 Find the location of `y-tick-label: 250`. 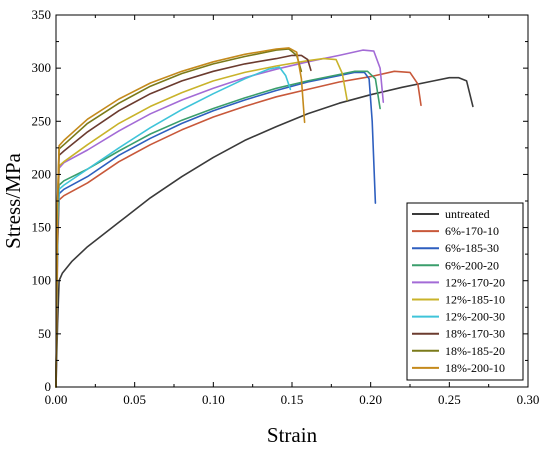

y-tick-label: 250 is located at coordinates (42, 120).